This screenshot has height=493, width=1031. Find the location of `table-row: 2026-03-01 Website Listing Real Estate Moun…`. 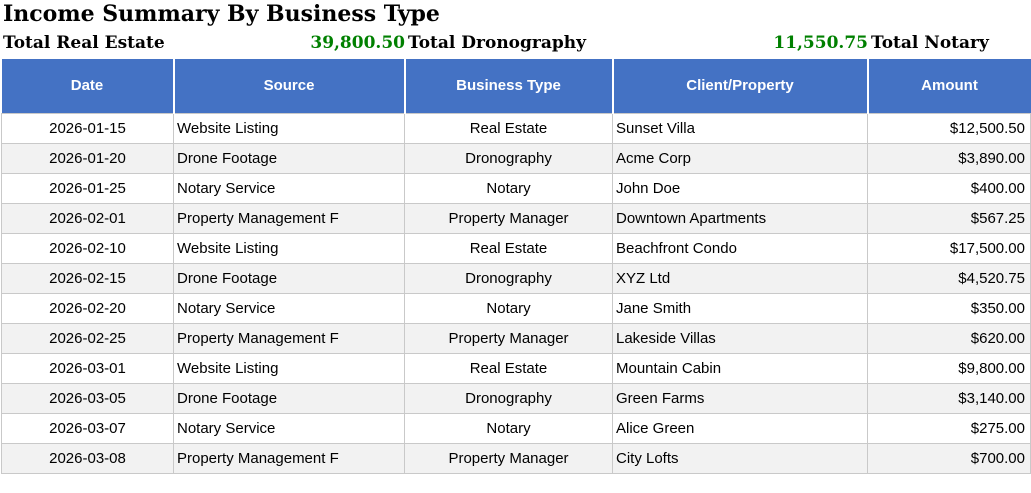

table-row: 2026-03-01 Website Listing Real Estate Moun… is located at coordinates (516, 368).